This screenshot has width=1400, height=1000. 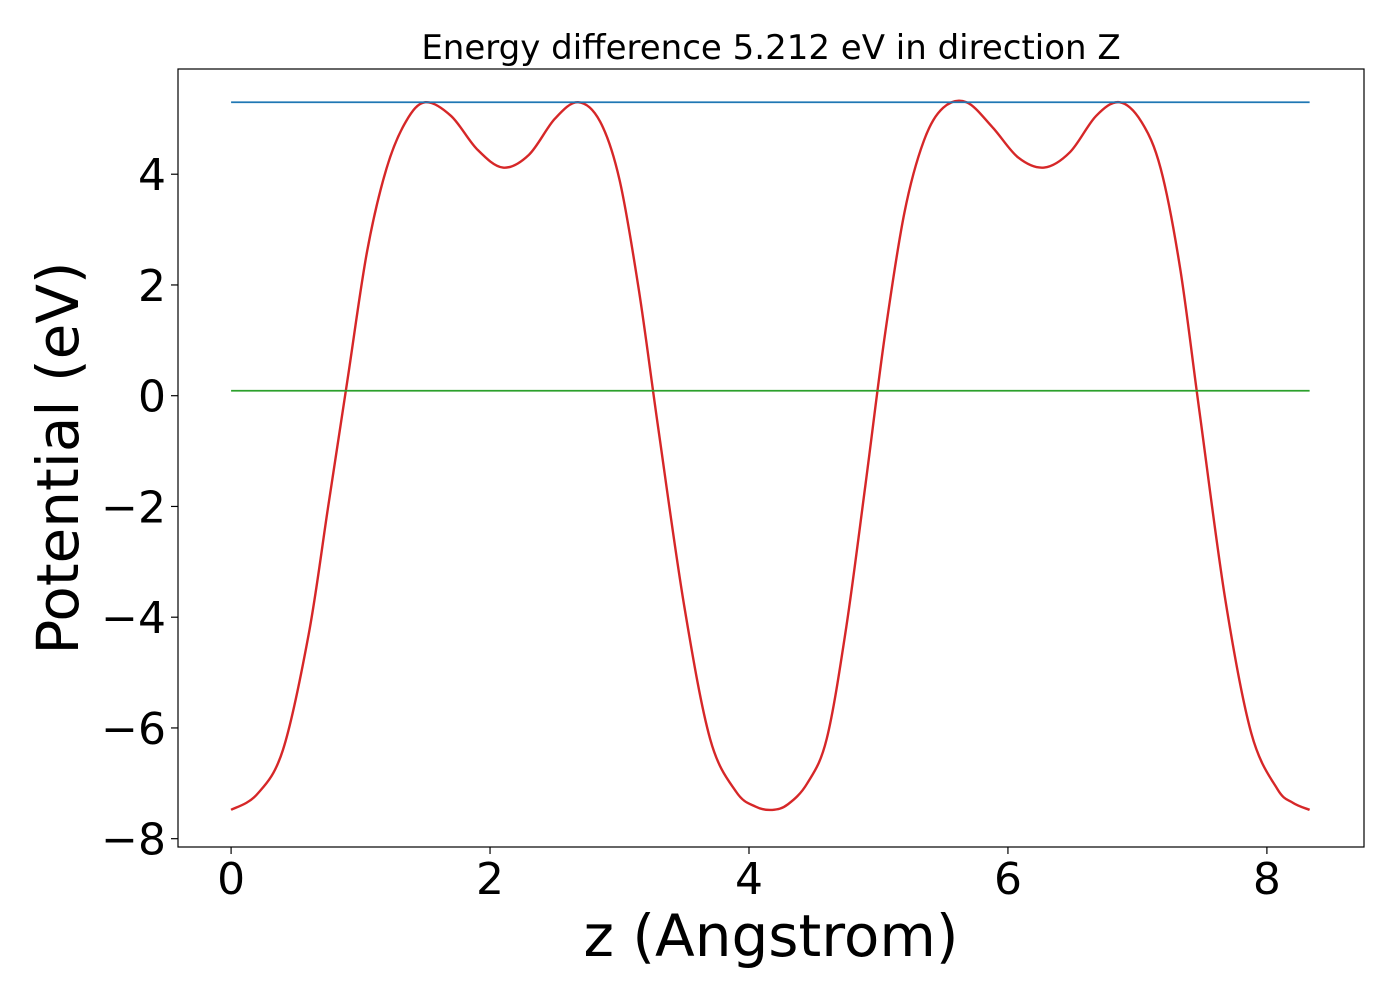 I want to click on x-axis-label: z (Angstrom), so click(x=771, y=936).